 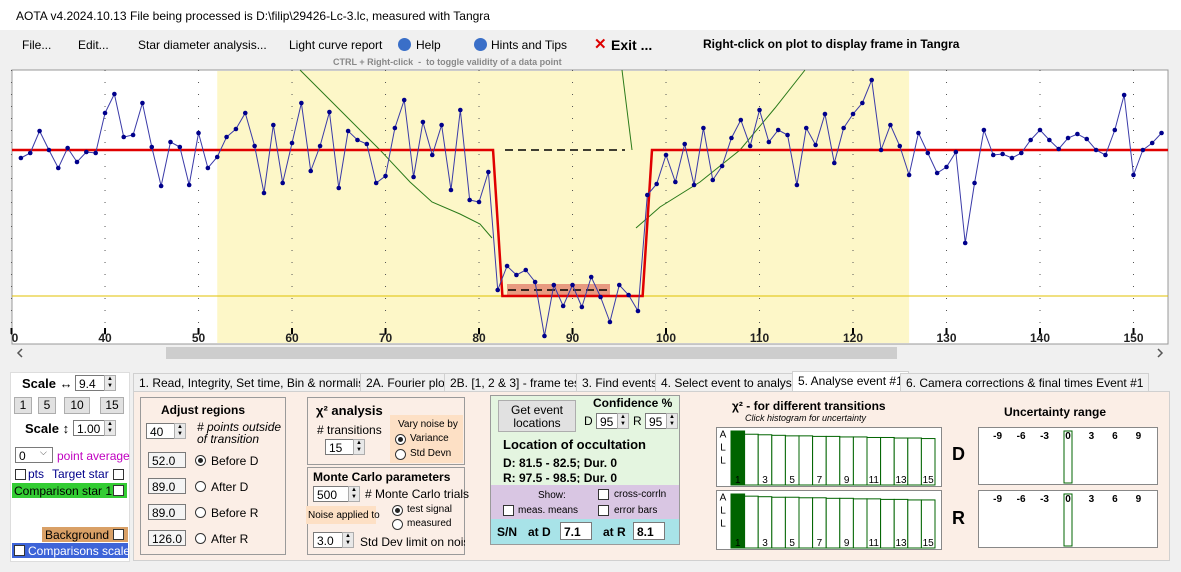 I want to click on r-location: R: 97.5 - 98.5; Dur. 0, so click(x=560, y=477).